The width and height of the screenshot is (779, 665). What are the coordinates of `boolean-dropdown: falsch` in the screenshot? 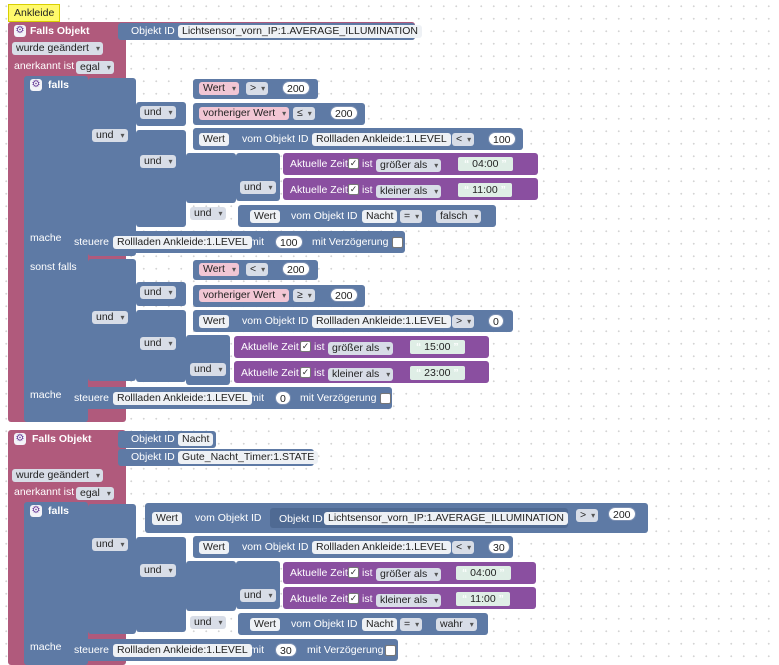 It's located at (459, 216).